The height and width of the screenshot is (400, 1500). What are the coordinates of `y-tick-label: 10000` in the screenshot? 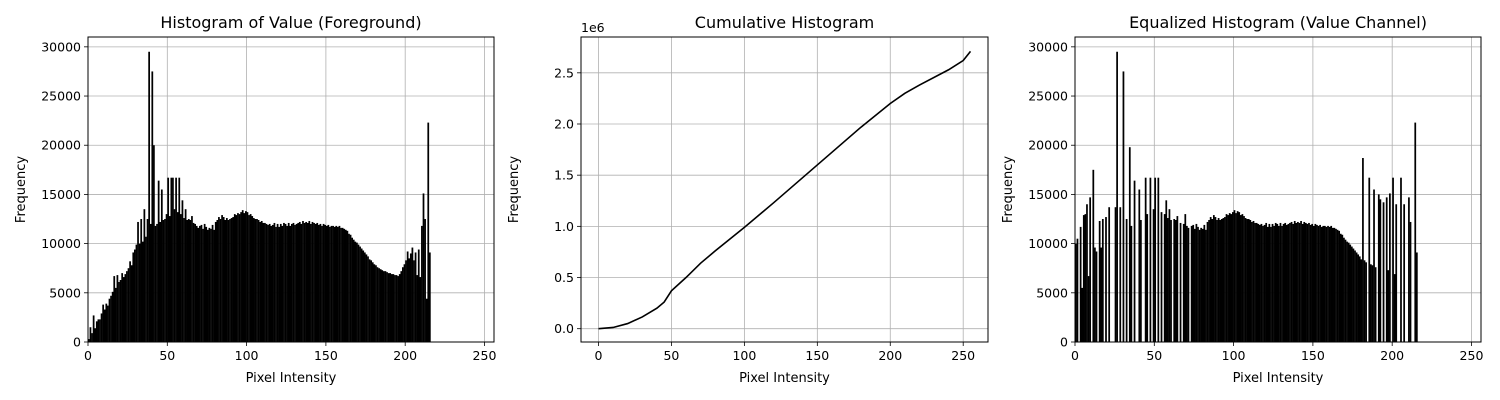 It's located at (61, 243).